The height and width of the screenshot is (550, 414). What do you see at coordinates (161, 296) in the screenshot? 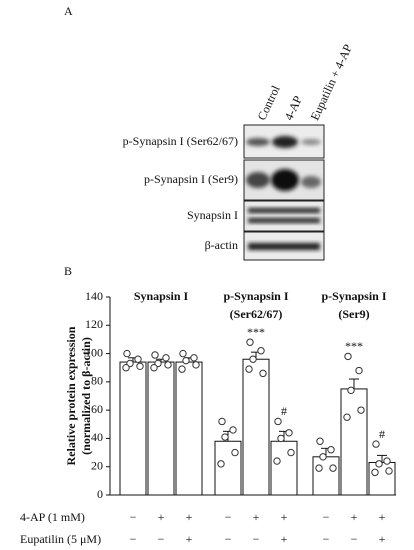
I see `group-title: Synapsin I` at bounding box center [161, 296].